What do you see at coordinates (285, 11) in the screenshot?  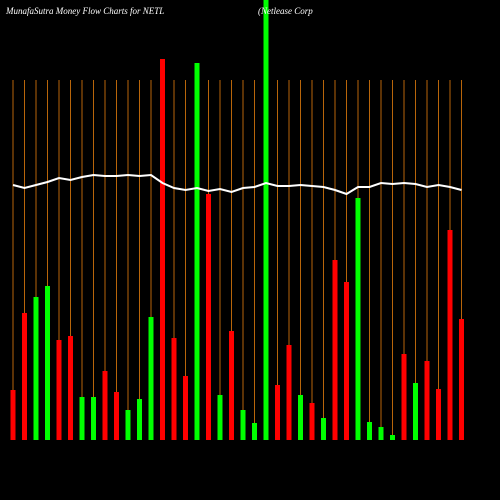 I see `chart-subtitle: (Netlease Corp` at bounding box center [285, 11].